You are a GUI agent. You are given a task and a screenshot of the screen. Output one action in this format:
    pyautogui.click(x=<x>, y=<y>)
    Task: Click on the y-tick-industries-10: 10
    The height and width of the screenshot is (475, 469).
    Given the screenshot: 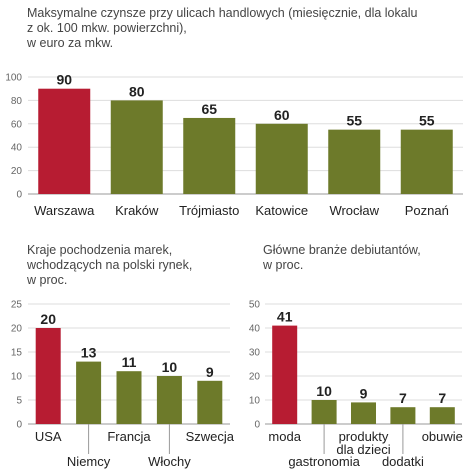 What is the action you would take?
    pyautogui.click(x=255, y=401)
    